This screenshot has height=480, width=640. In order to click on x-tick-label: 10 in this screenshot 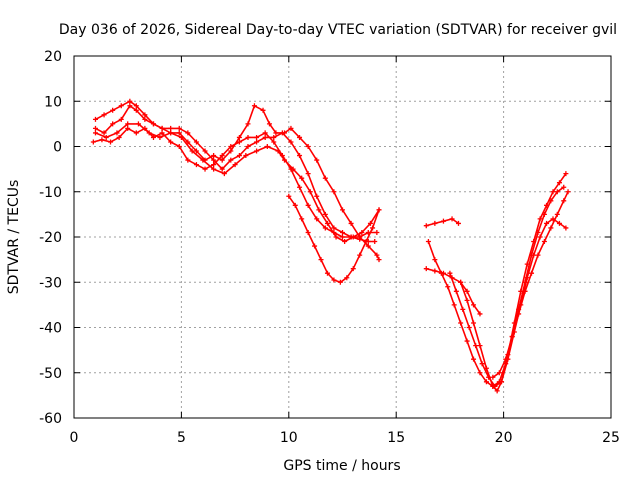, I will do `click(289, 438)`.